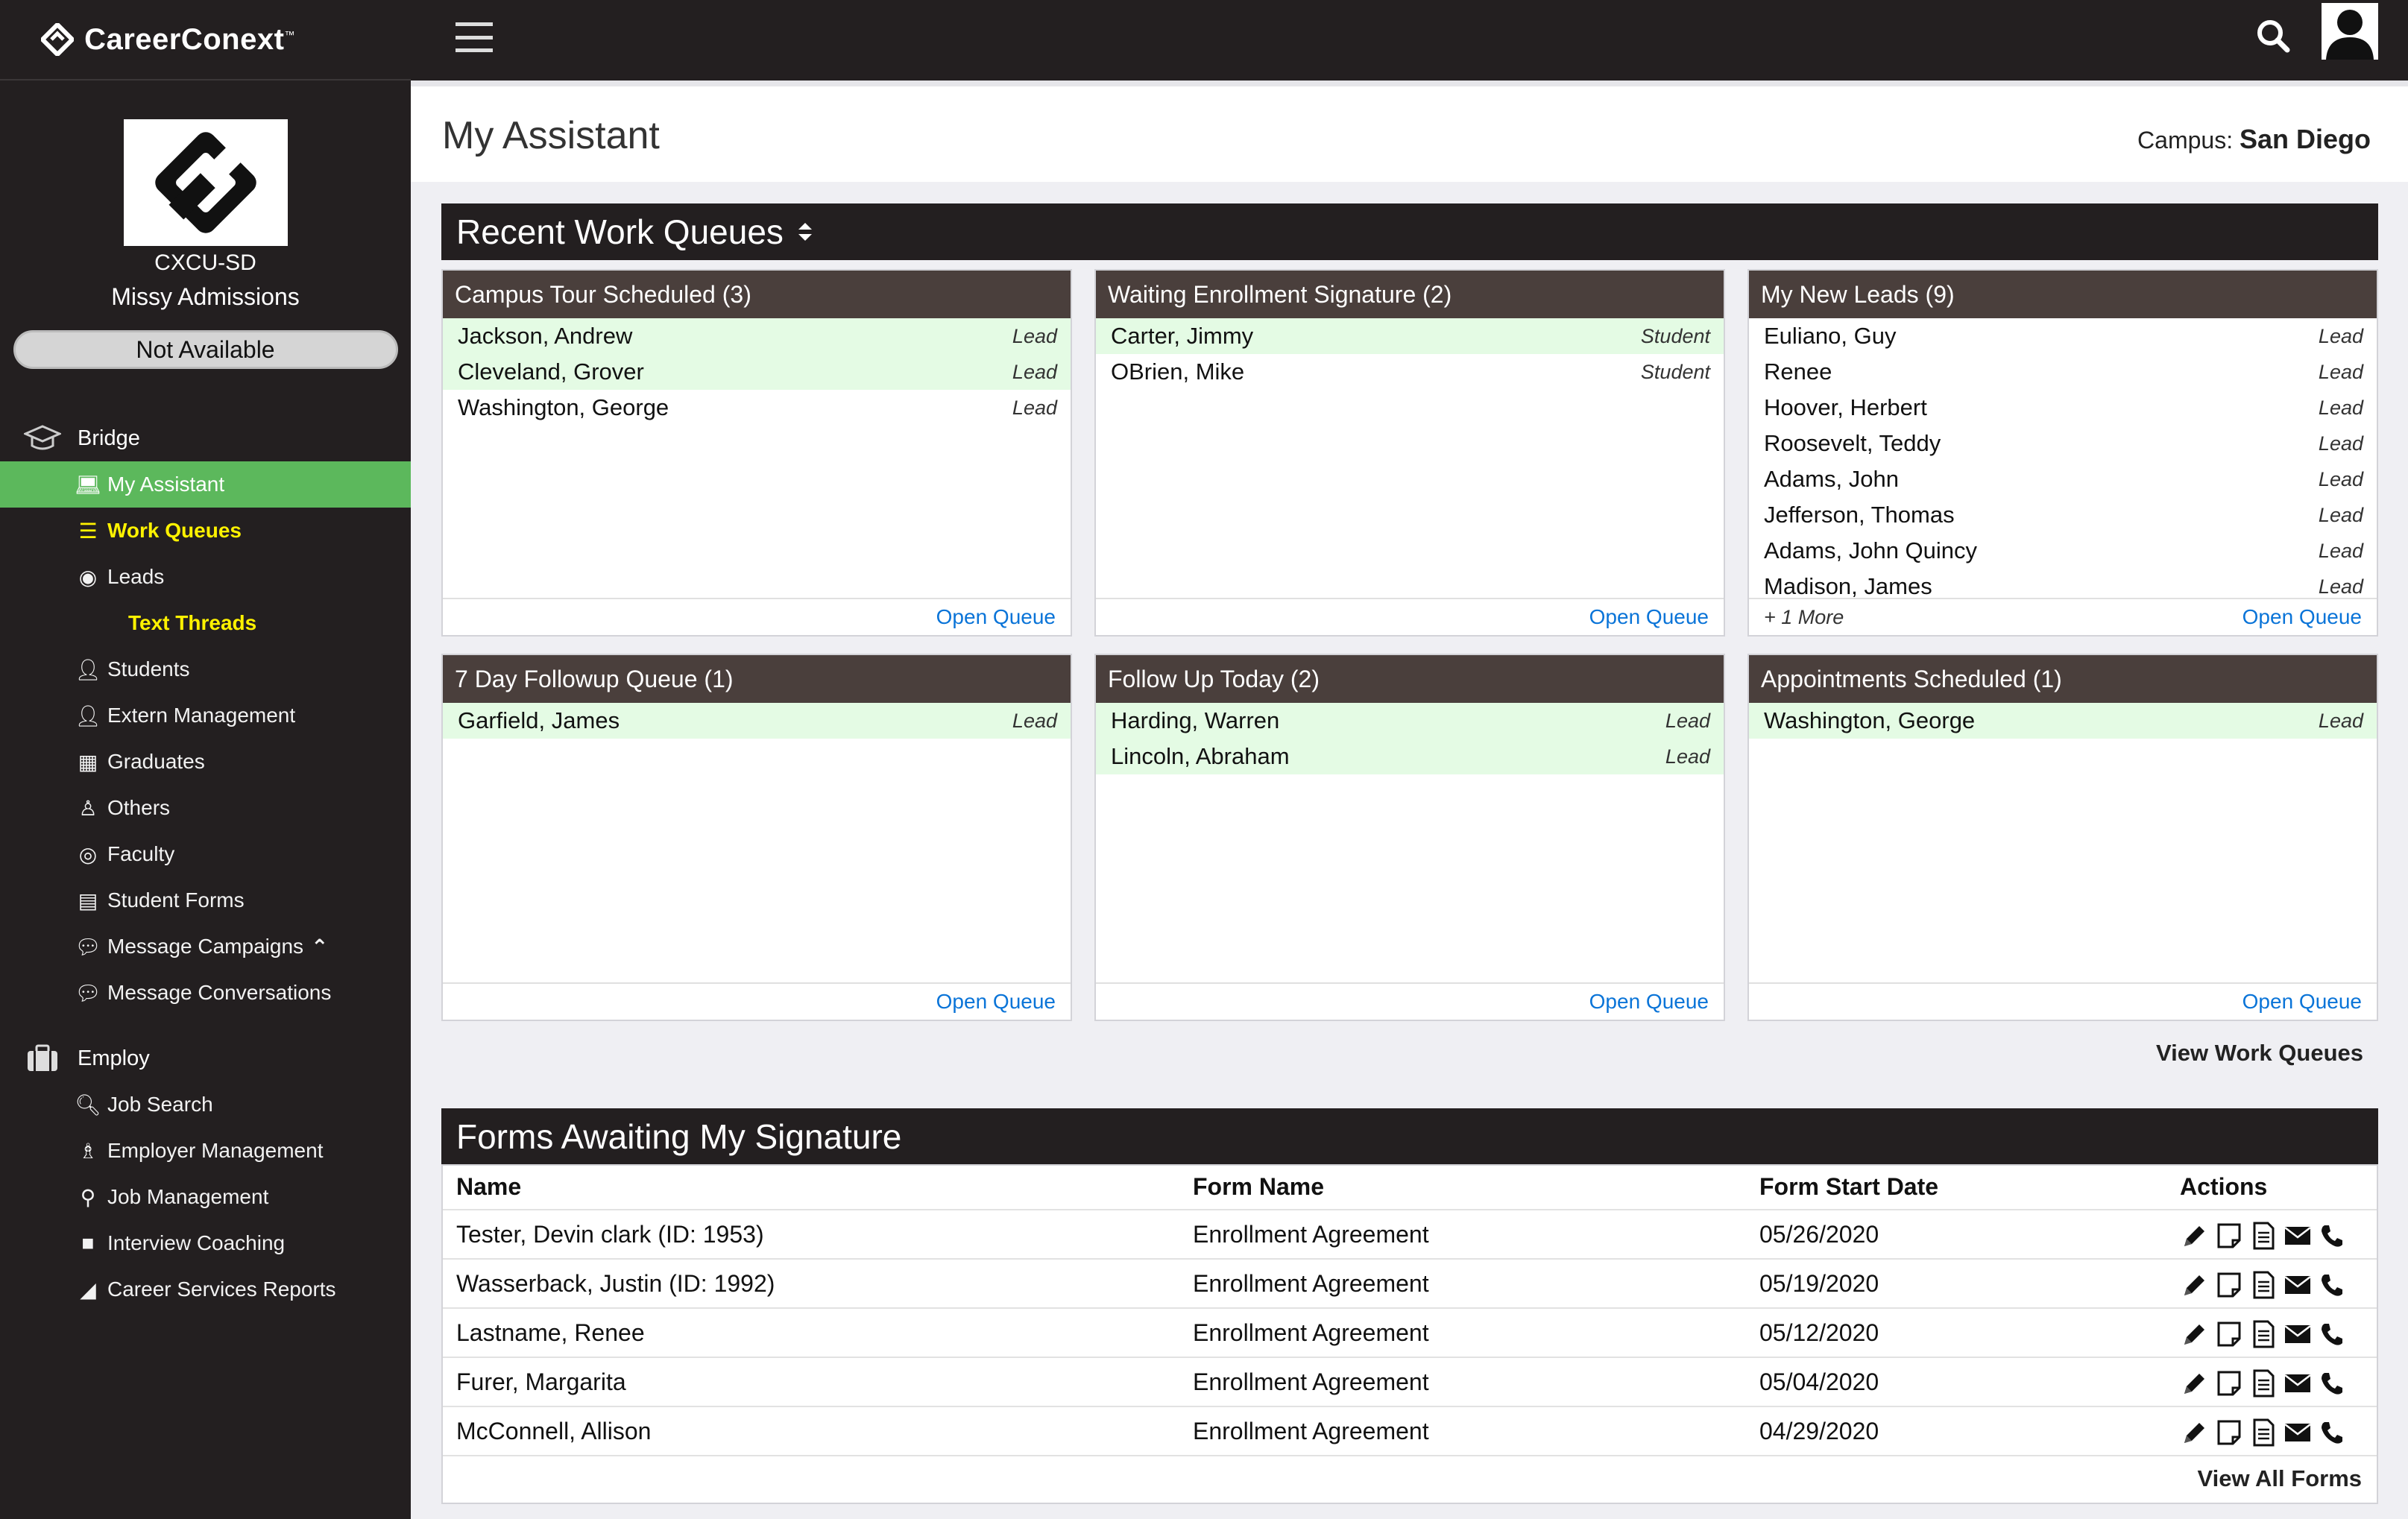 This screenshot has width=2408, height=1519. What do you see at coordinates (2279, 1478) in the screenshot?
I see `view-all-forms-link: View All Forms` at bounding box center [2279, 1478].